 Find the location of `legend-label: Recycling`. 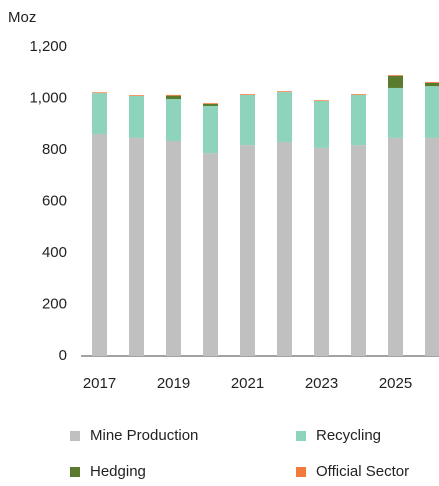

legend-label: Recycling is located at coordinates (348, 435).